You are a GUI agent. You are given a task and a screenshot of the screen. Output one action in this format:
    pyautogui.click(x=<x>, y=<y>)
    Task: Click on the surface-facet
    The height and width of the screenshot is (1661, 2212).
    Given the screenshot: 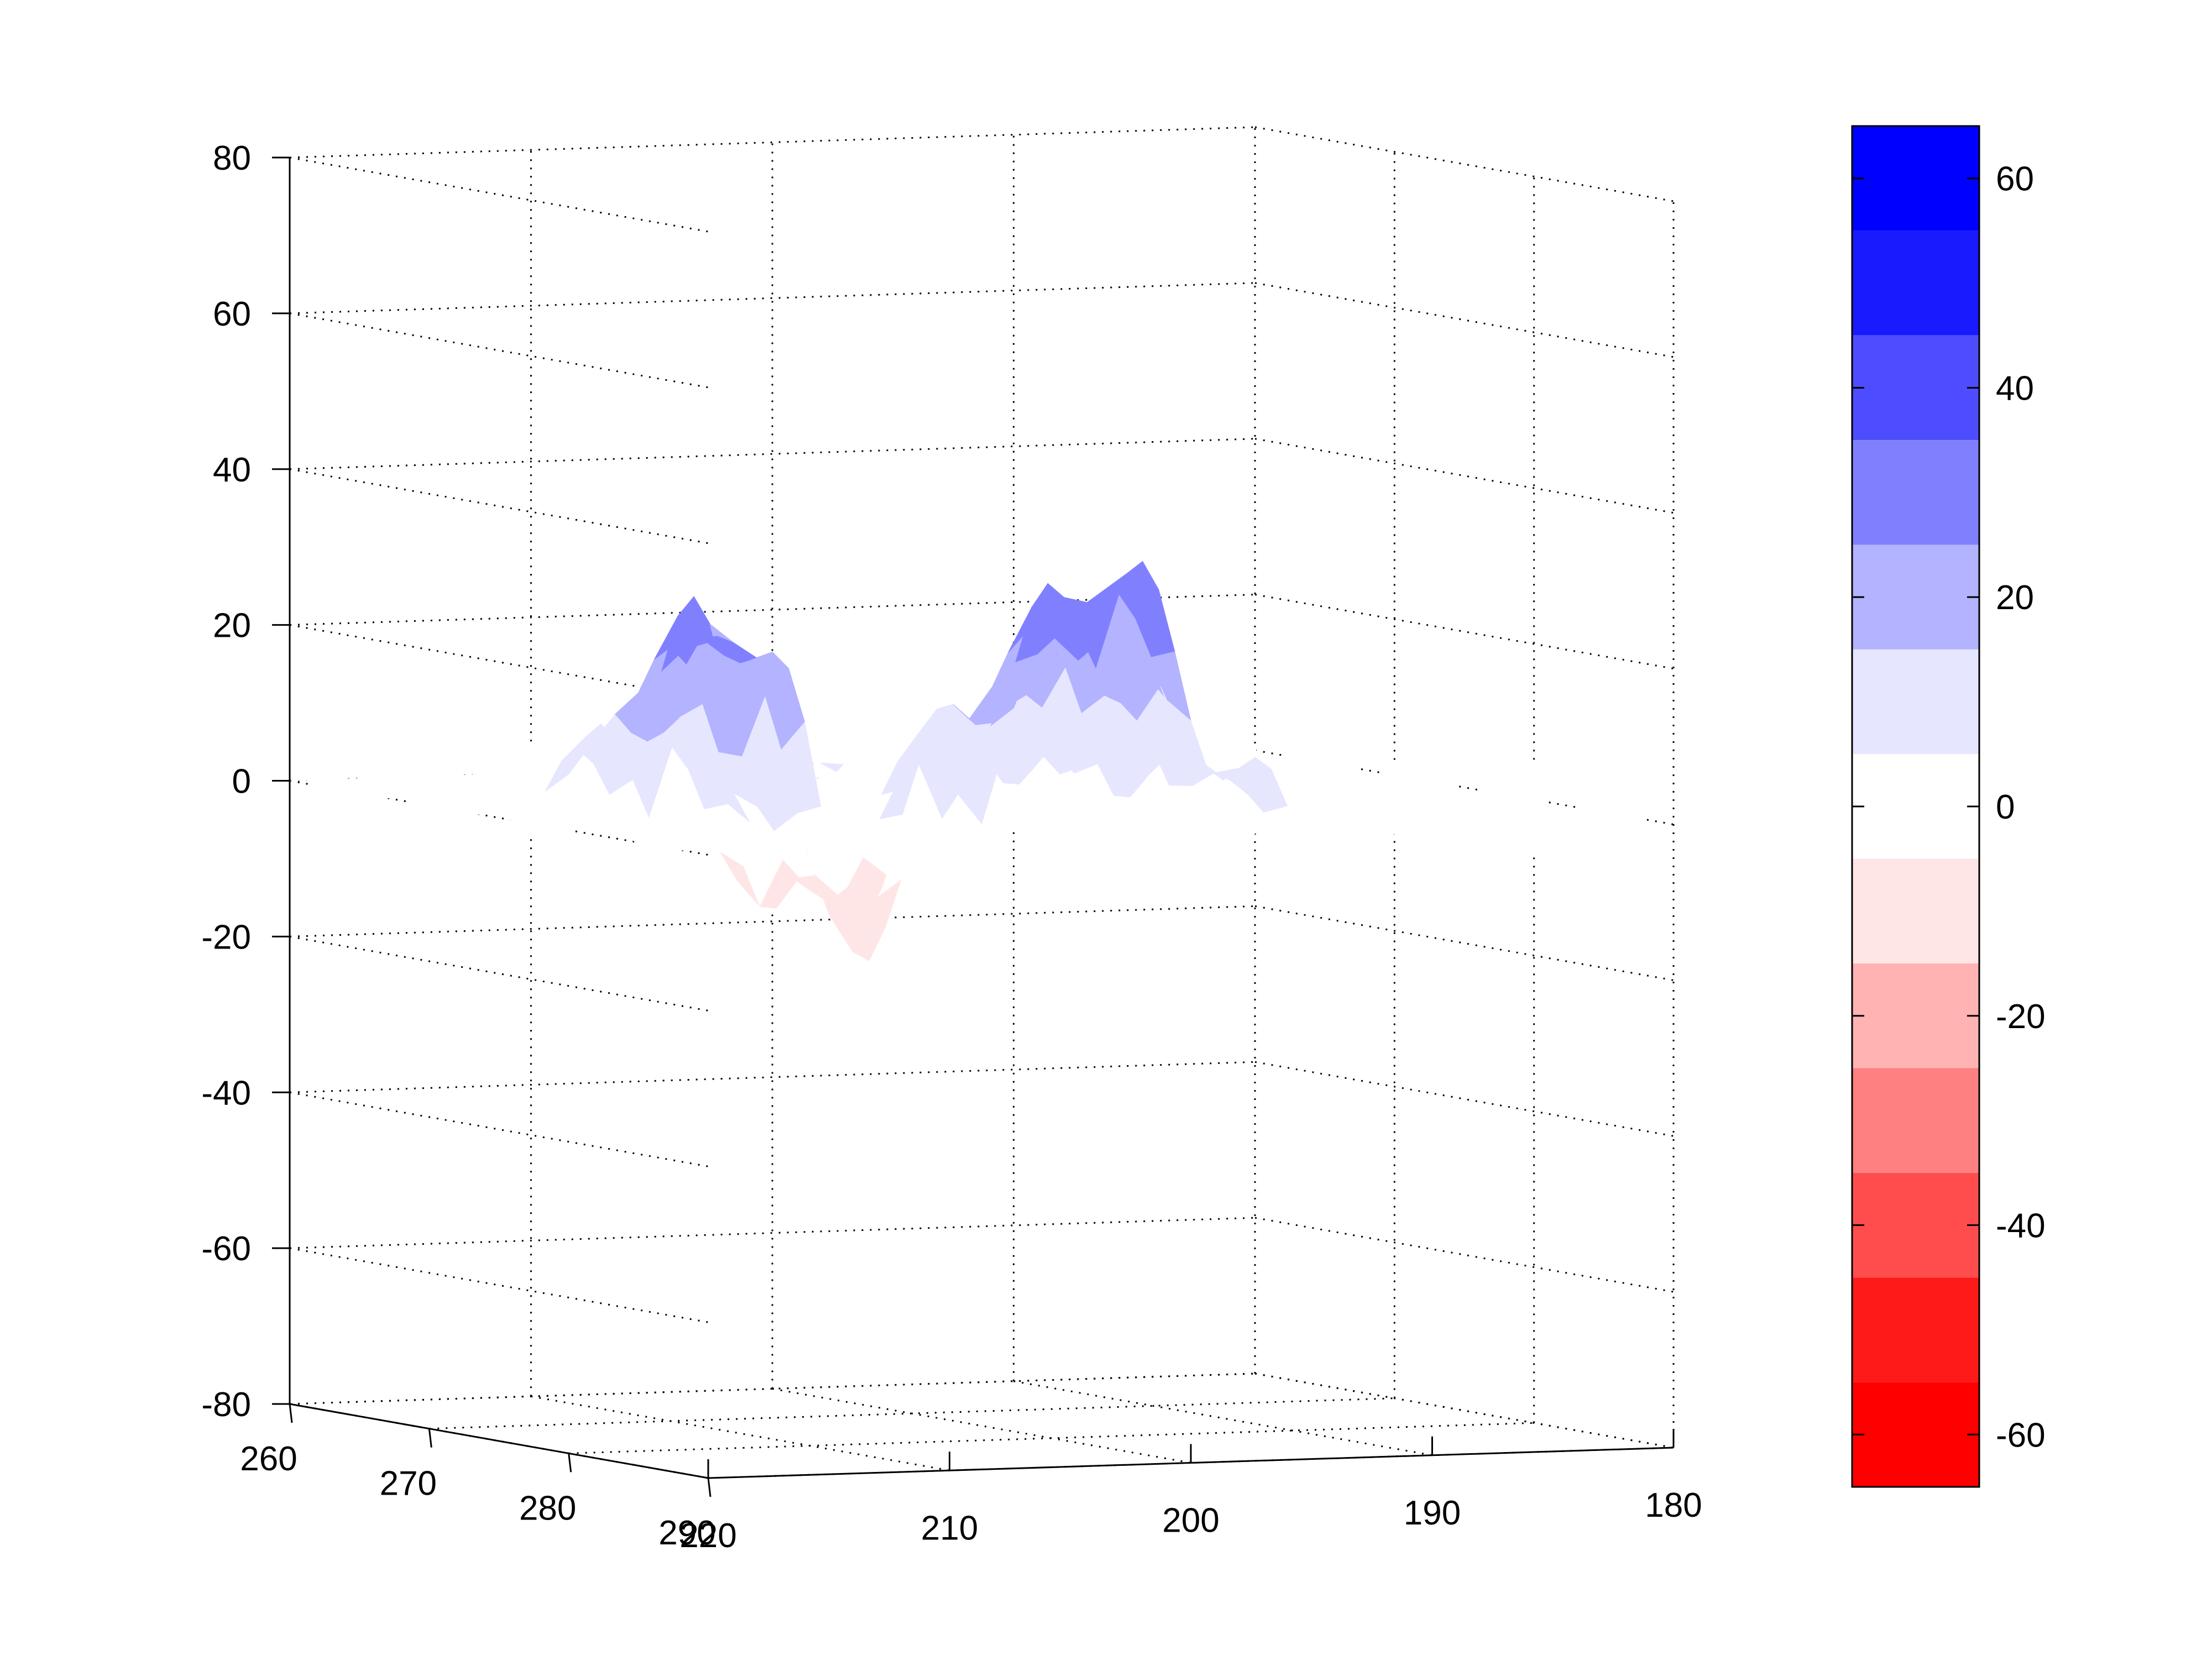 What is the action you would take?
    pyautogui.click(x=1653, y=850)
    